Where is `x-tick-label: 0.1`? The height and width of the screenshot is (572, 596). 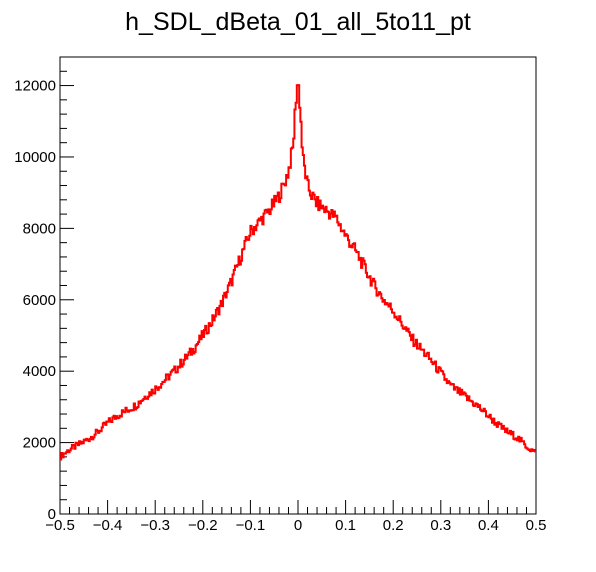 x-tick-label: 0.1 is located at coordinates (345, 525).